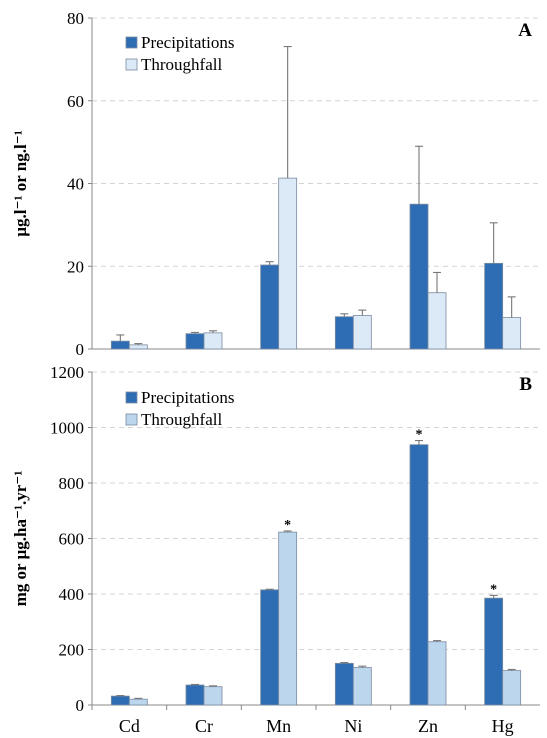  Describe the element at coordinates (72, 483) in the screenshot. I see `panel-b-y-tick-label: 800` at that location.